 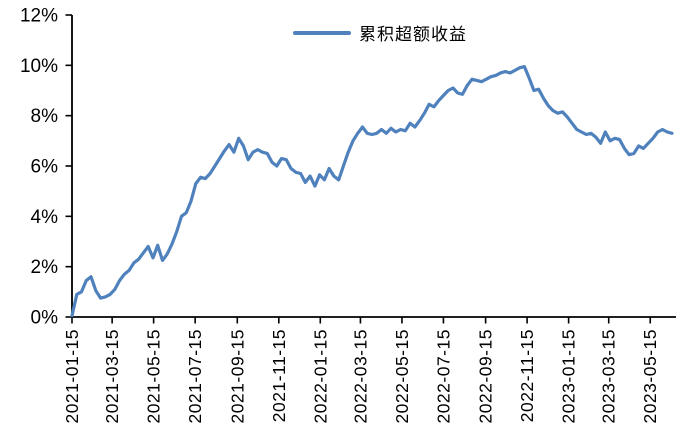 What do you see at coordinates (195, 376) in the screenshot?
I see `x-axis-tick-label: 2021-07-15` at bounding box center [195, 376].